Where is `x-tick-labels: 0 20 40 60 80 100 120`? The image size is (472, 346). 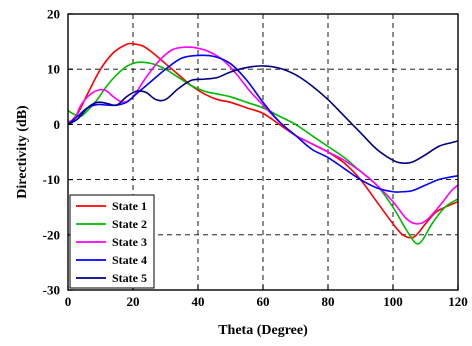
x-tick-labels: 0 20 40 60 80 100 120 is located at coordinates (266, 297).